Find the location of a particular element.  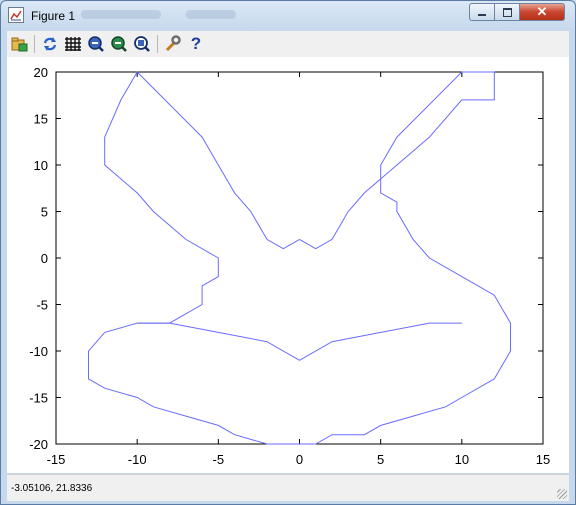

help-icon: ? is located at coordinates (196, 43).